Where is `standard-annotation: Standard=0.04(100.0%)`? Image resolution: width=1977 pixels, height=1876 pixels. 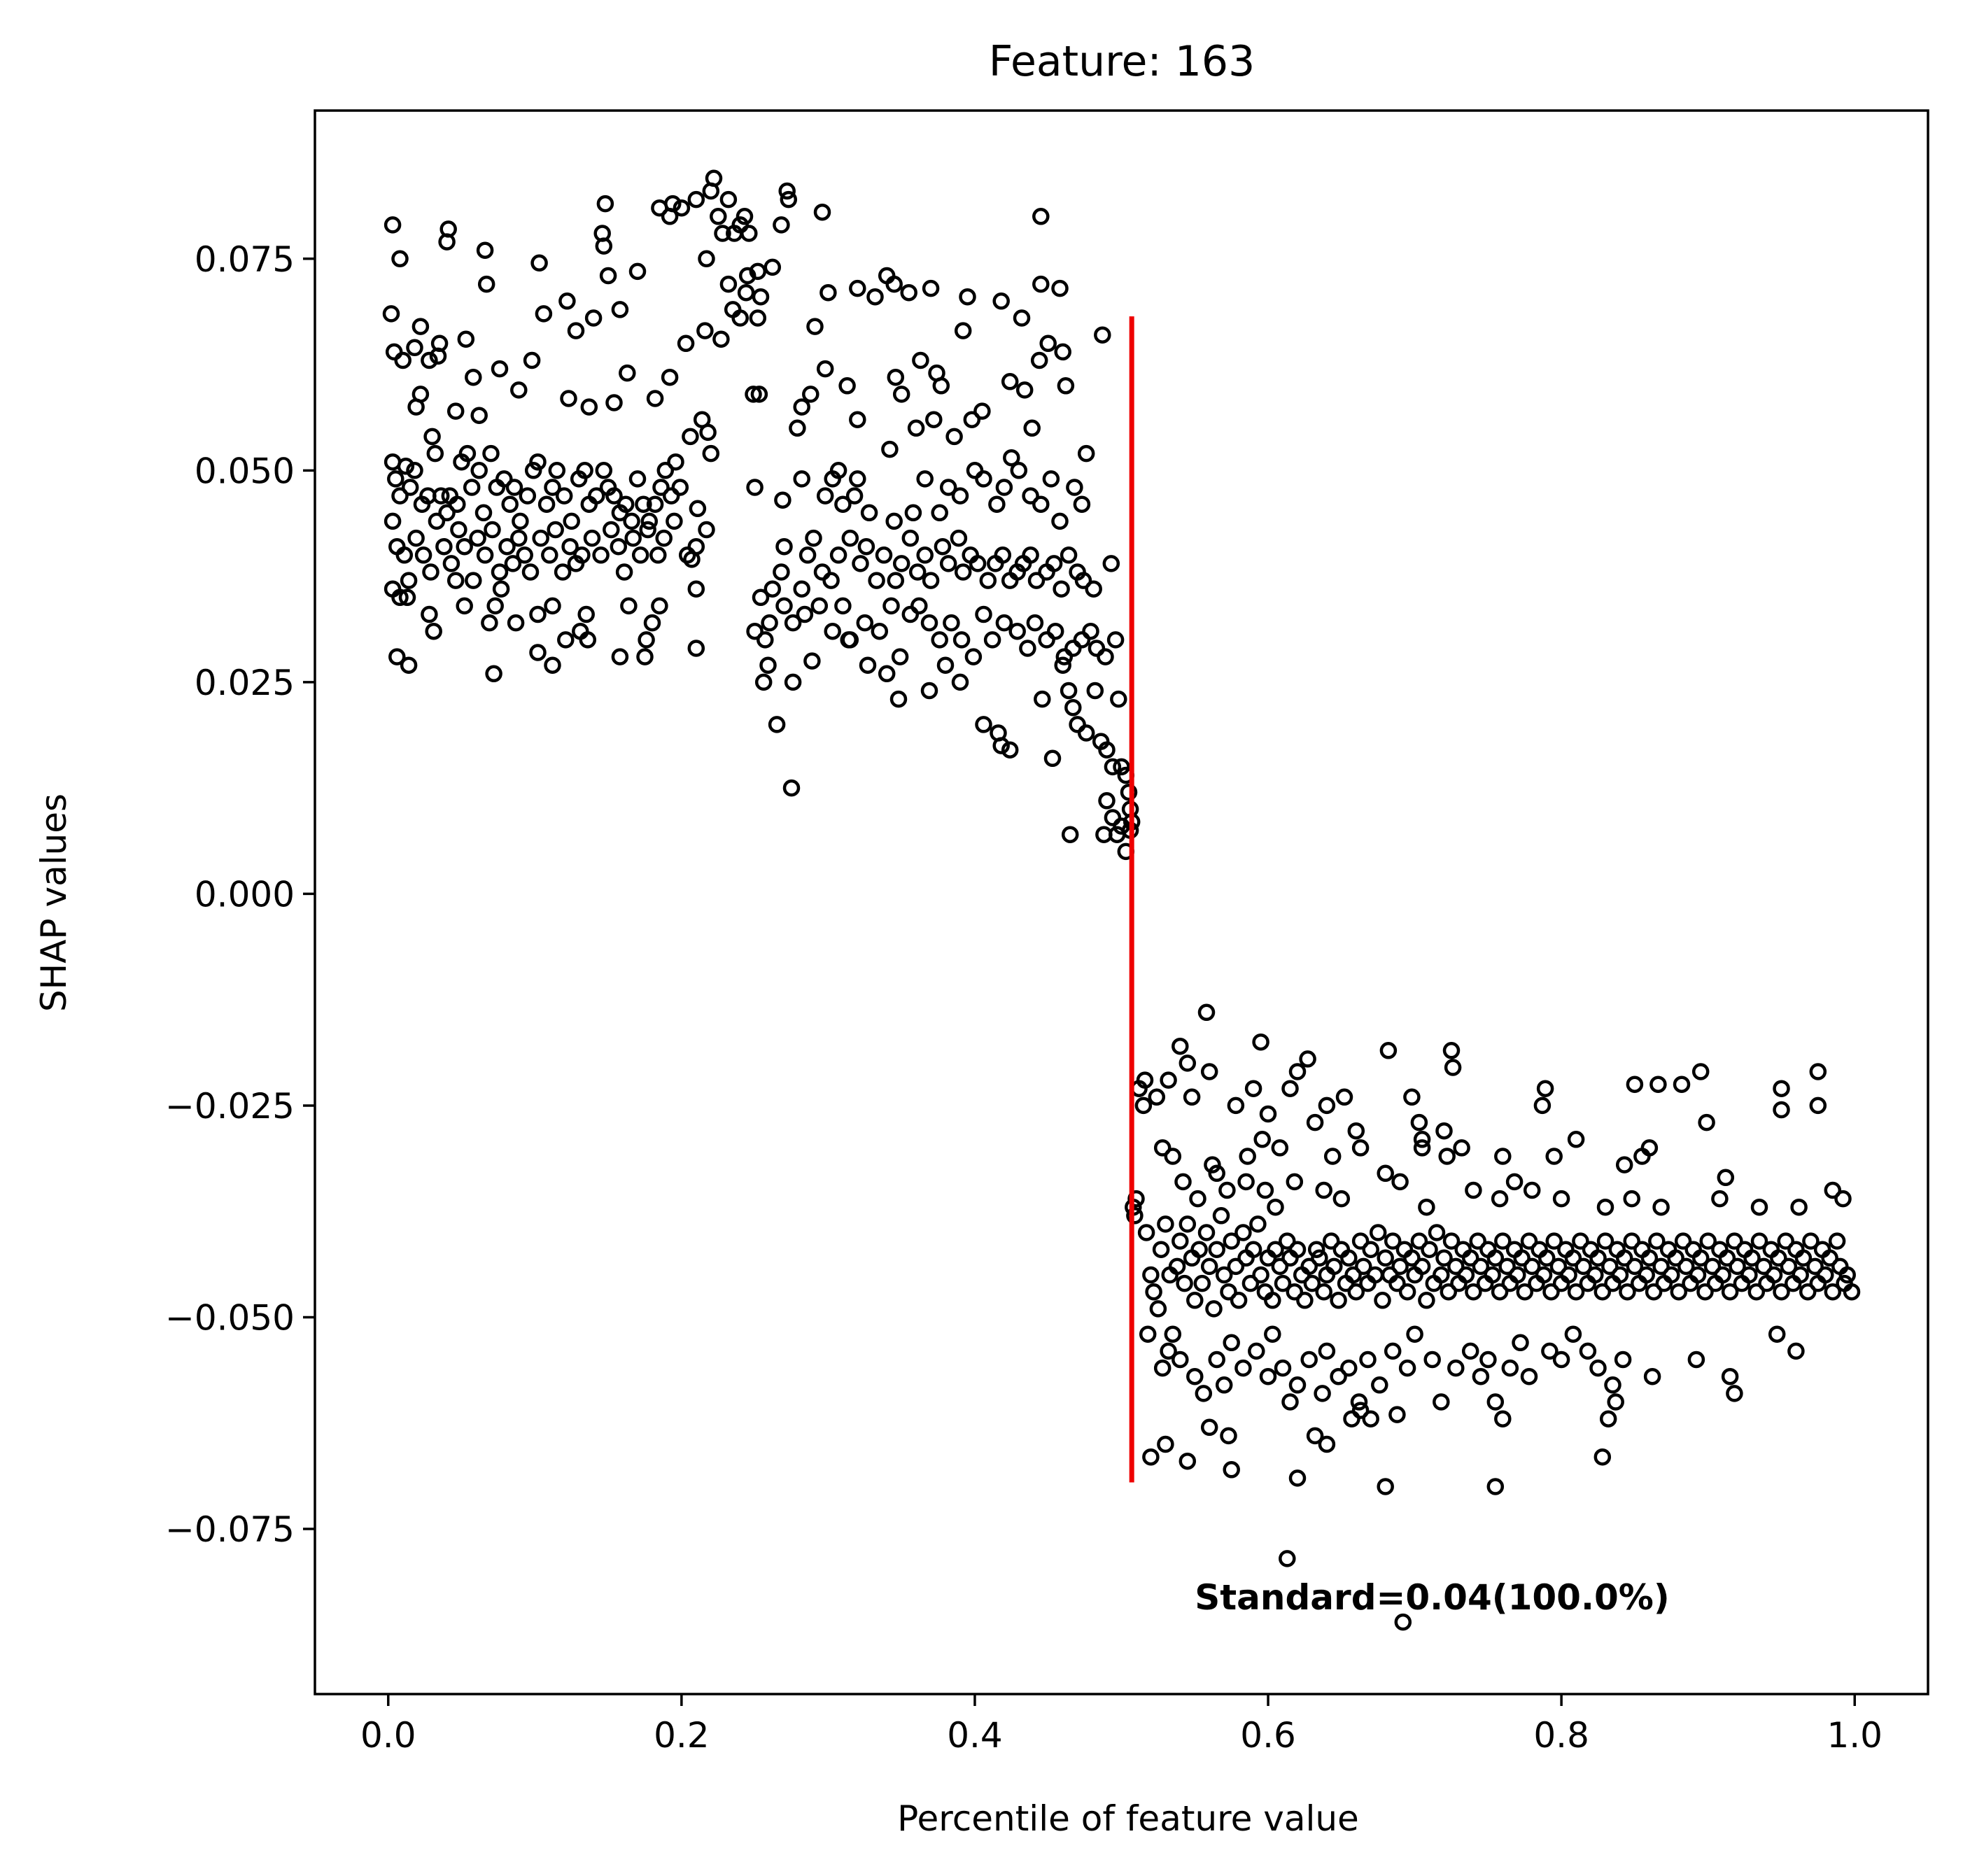 standard-annotation: Standard=0.04(100.0%) is located at coordinates (1432, 1598).